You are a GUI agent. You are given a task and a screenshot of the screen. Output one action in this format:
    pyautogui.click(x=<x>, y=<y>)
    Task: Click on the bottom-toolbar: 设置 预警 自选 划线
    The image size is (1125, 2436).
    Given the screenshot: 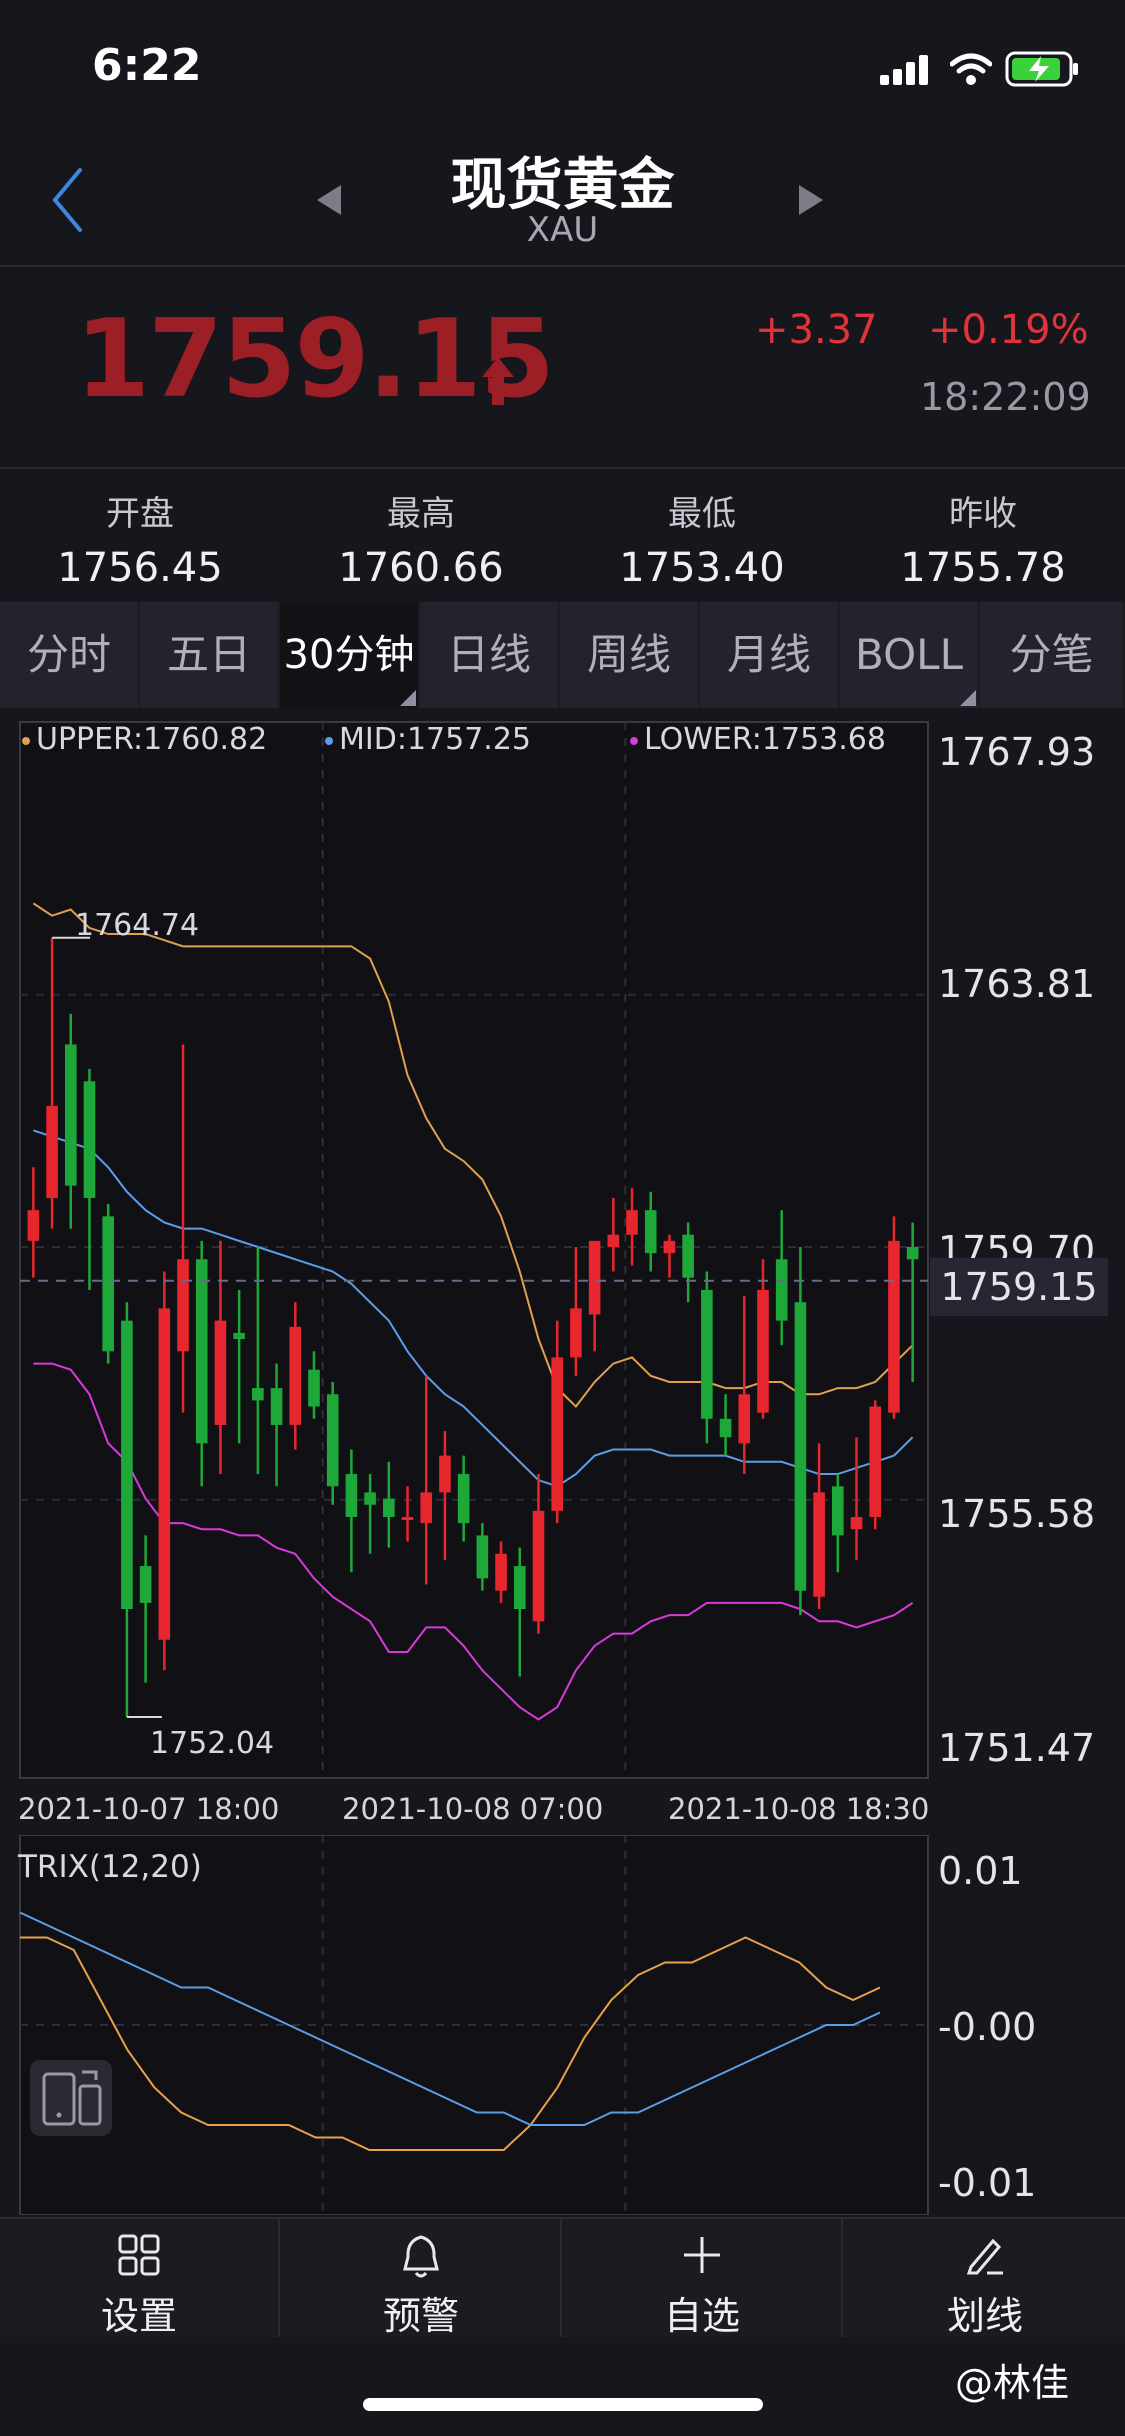 What is the action you would take?
    pyautogui.click(x=562, y=2277)
    